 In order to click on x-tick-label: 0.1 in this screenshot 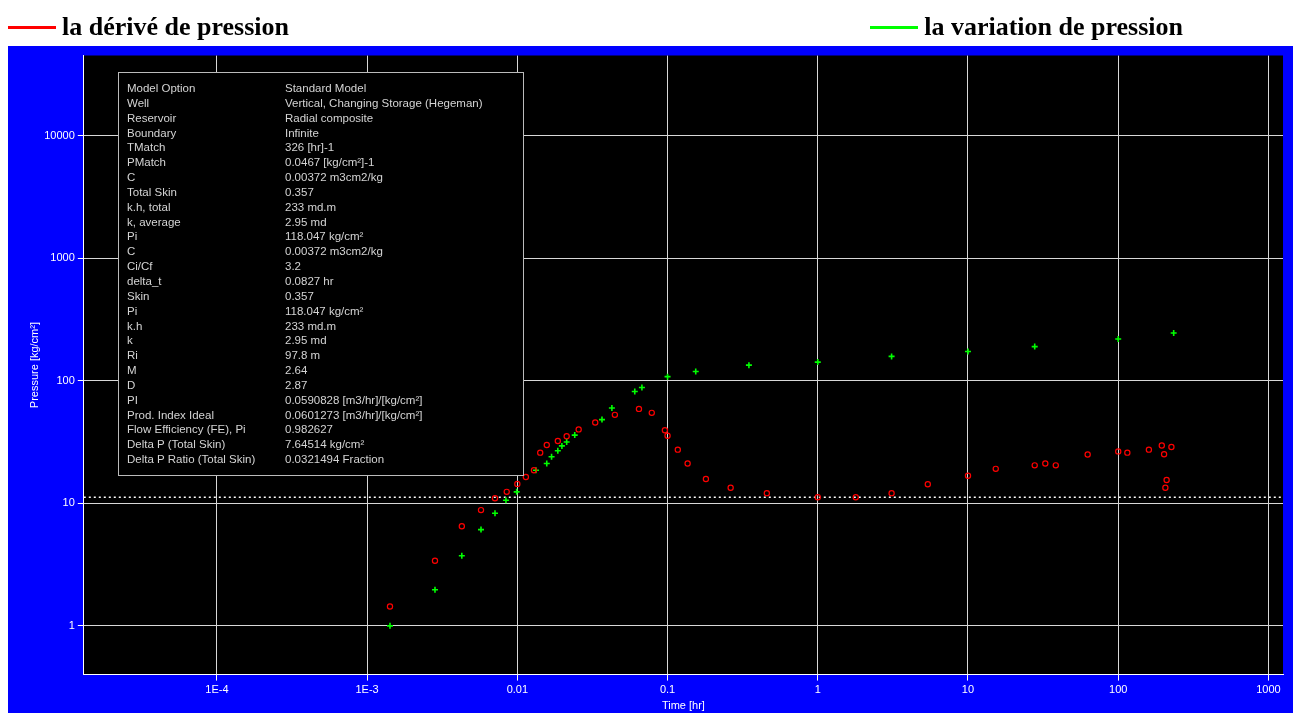, I will do `click(667, 689)`.